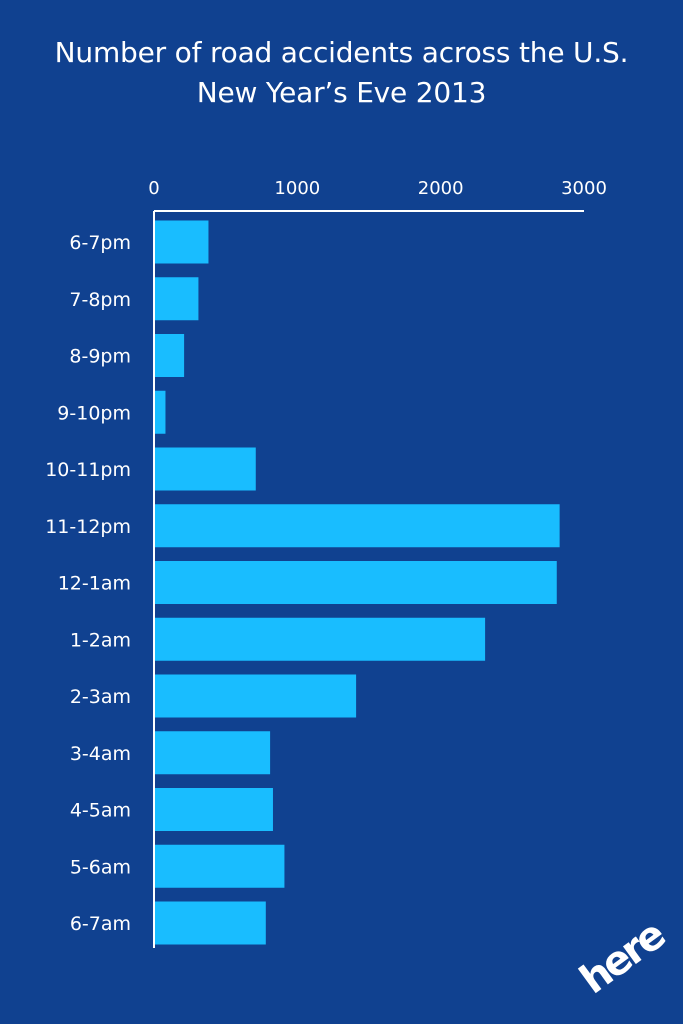  I want to click on x-tick-label: 0, so click(153, 188).